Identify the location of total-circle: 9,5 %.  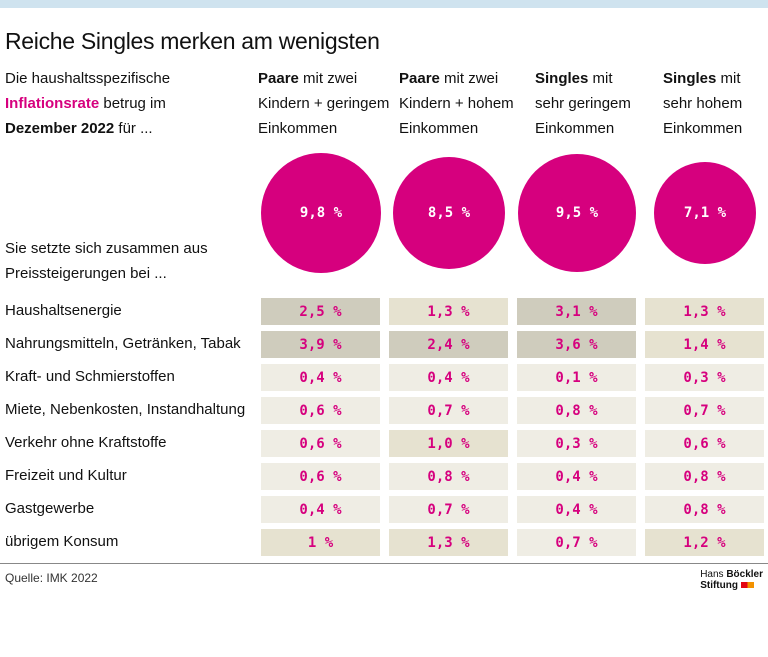
(577, 213).